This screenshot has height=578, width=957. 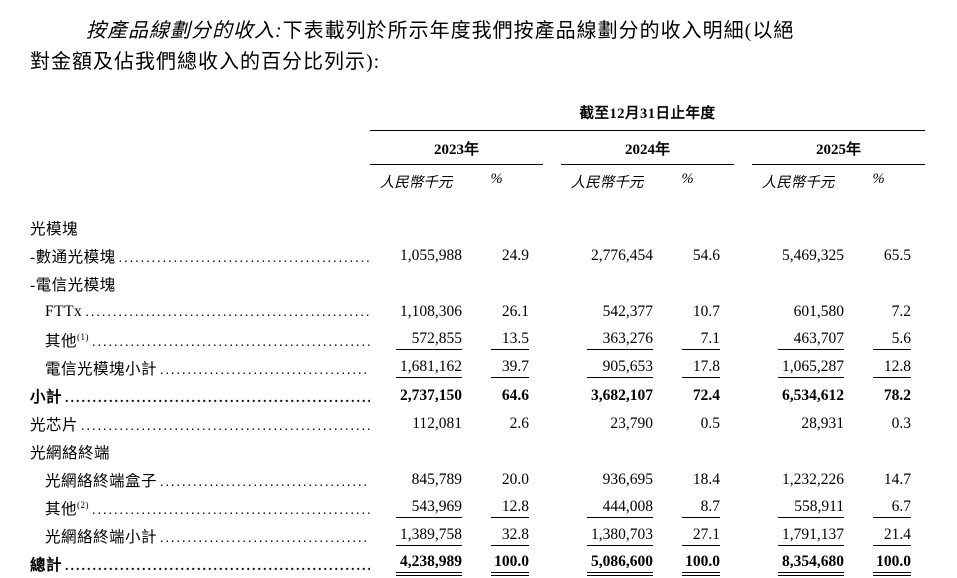 What do you see at coordinates (478, 228) in the screenshot?
I see `section-row: 光模塊` at bounding box center [478, 228].